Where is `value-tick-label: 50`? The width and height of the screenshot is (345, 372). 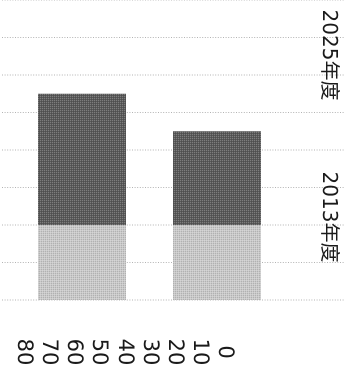 value-tick-label: 50 is located at coordinates (100, 352).